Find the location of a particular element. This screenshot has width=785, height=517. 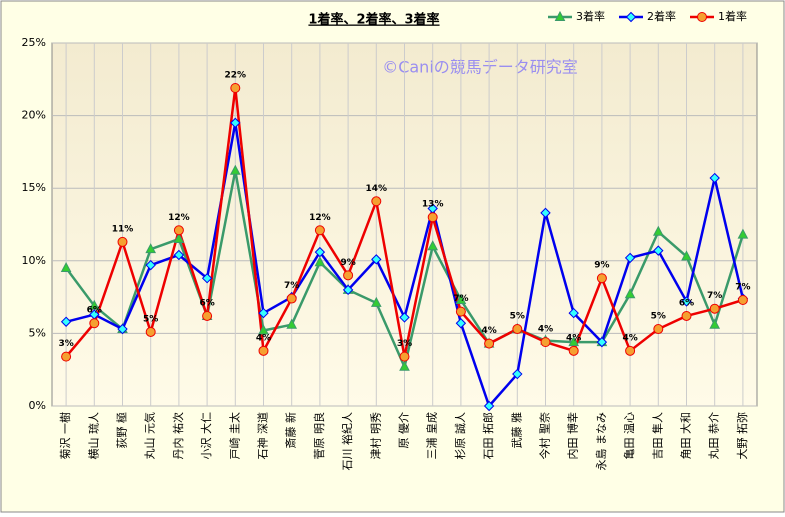

x-tick-label: 原 優介 is located at coordinates (404, 430).